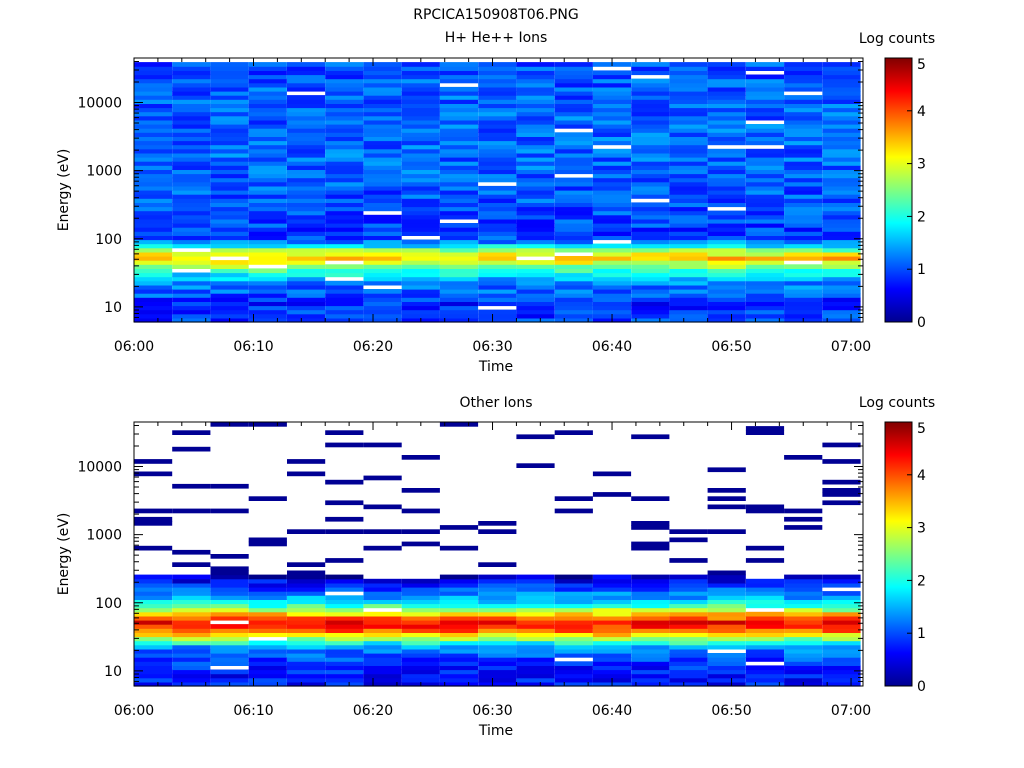 The width and height of the screenshot is (1024, 768). Describe the element at coordinates (921, 529) in the screenshot. I see `colorbar-tick-label: 3` at that location.